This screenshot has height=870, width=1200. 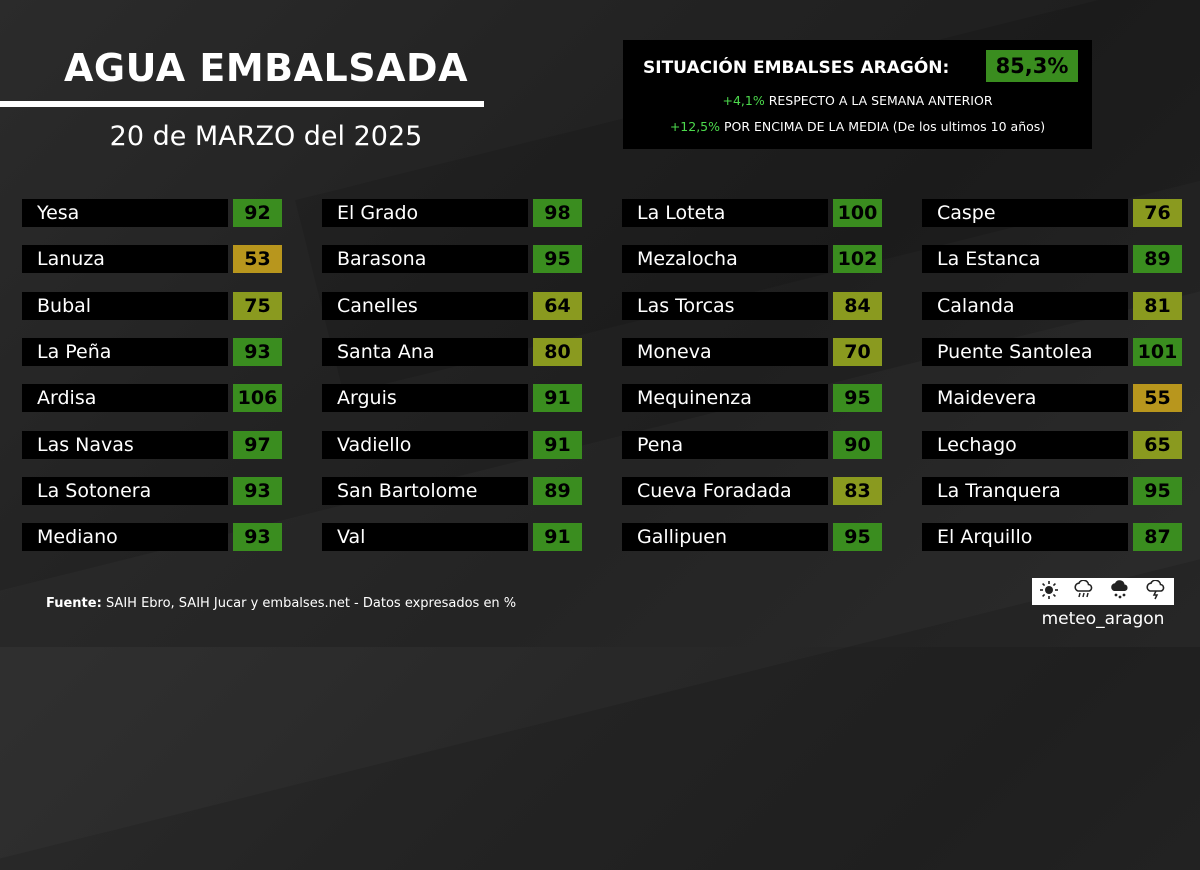 I want to click on reservoir-name: Canelles, so click(x=425, y=306).